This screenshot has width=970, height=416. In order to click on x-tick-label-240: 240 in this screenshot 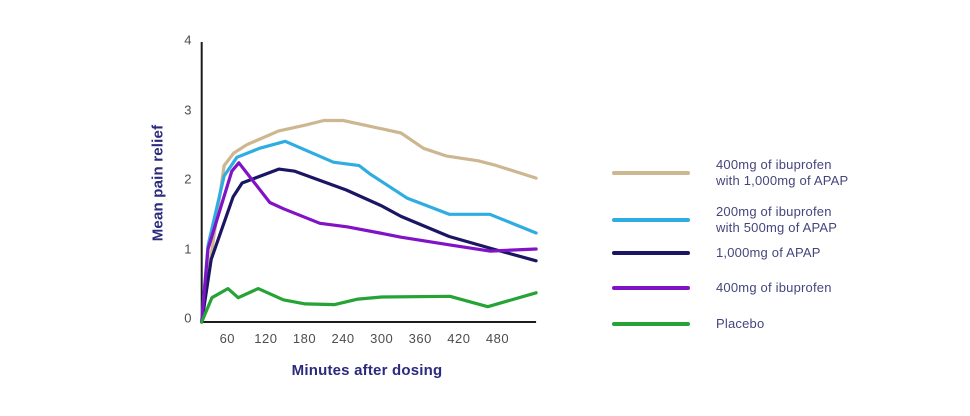, I will do `click(343, 338)`.